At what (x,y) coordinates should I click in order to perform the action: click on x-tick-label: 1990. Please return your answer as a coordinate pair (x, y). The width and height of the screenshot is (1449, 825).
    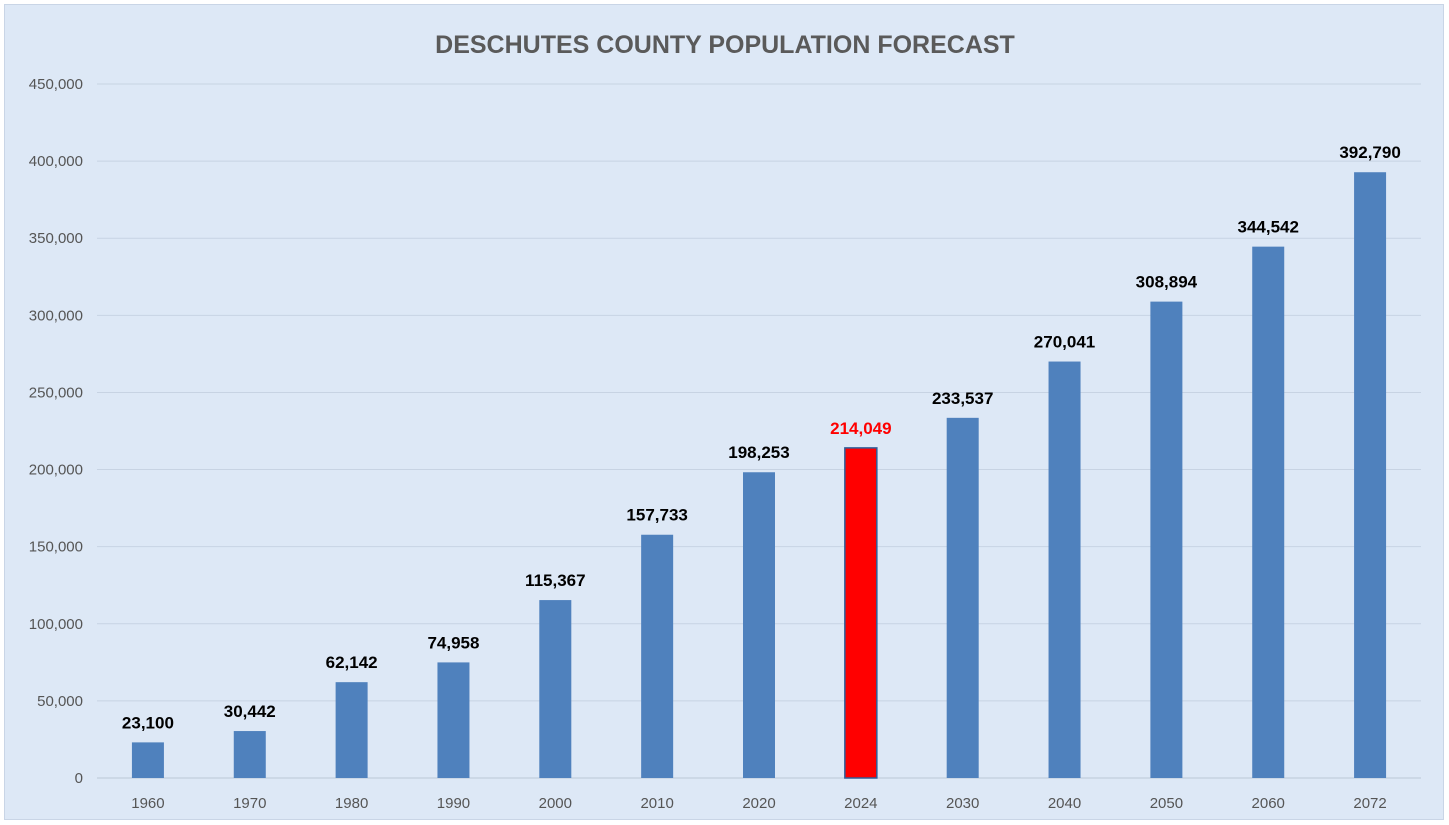
    Looking at the image, I should click on (453, 803).